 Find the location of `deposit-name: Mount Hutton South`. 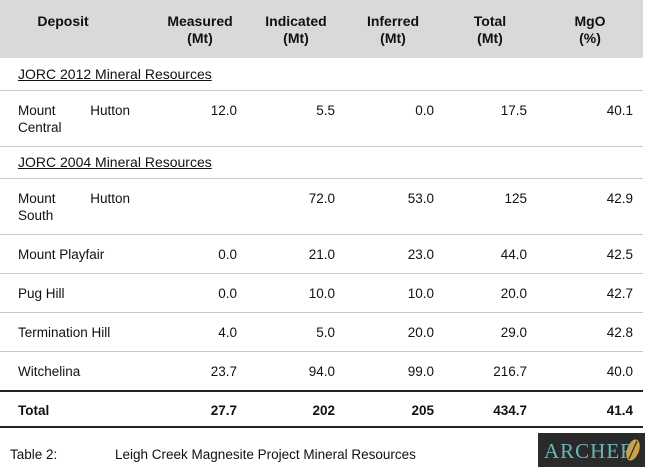

deposit-name: Mount Hutton South is located at coordinates (74, 207).